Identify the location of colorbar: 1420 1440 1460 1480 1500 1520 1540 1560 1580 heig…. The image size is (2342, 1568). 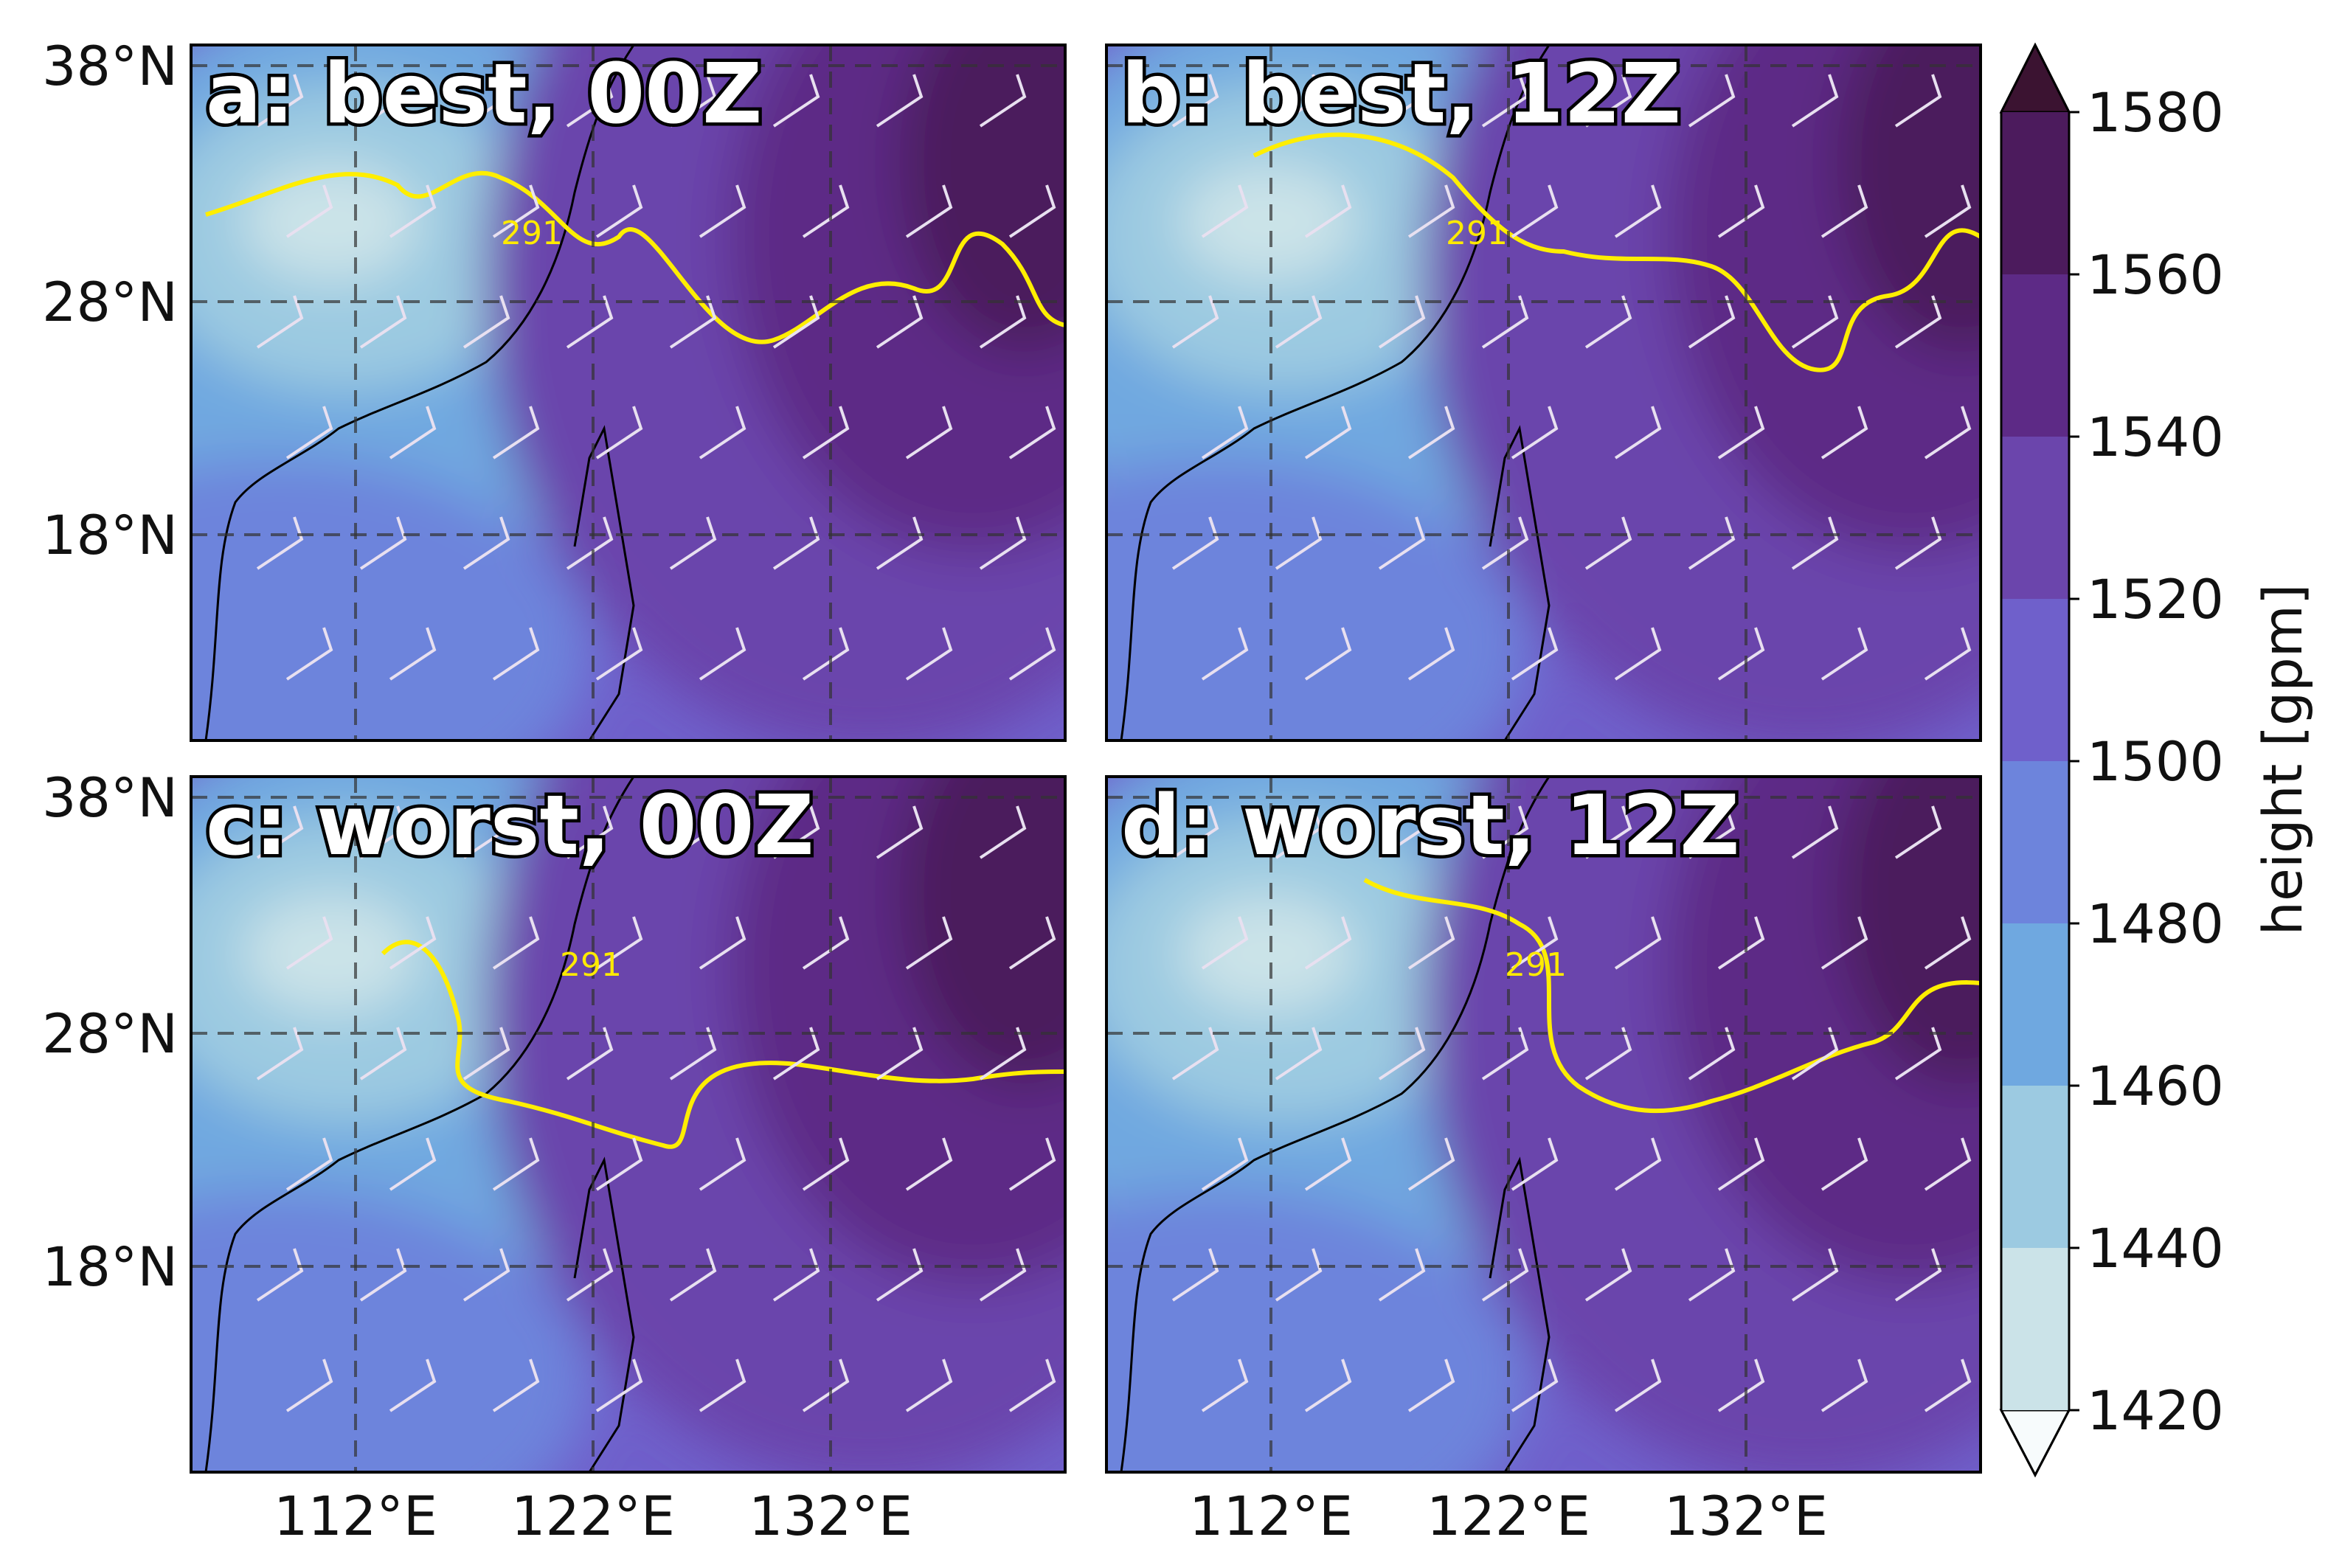
(2157, 760).